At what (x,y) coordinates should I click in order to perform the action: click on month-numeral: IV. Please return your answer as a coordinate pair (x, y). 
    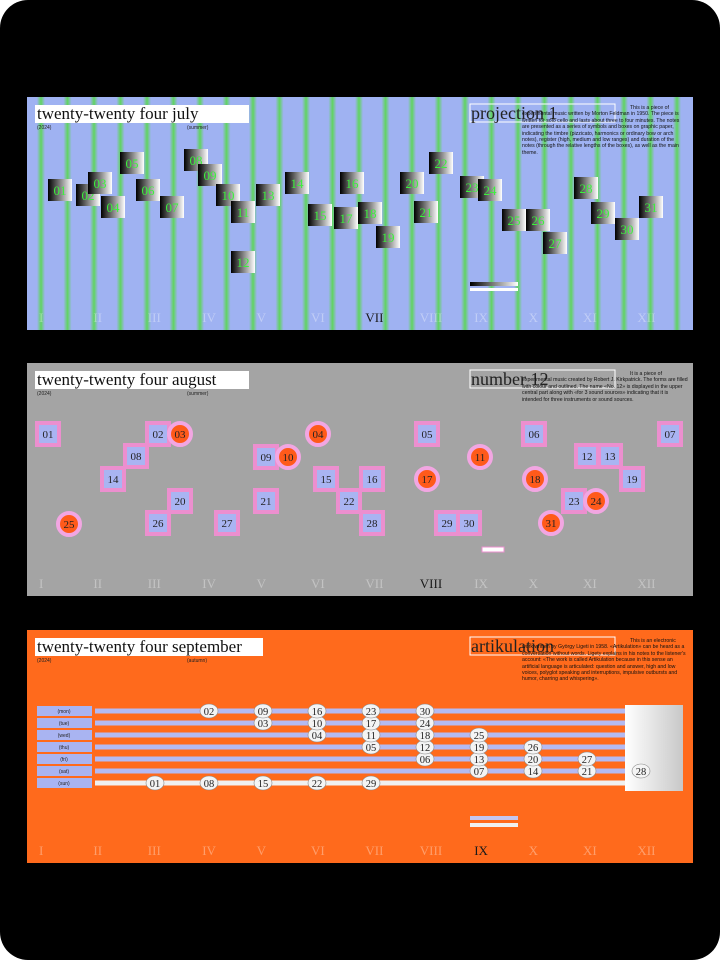
    Looking at the image, I should click on (209, 317).